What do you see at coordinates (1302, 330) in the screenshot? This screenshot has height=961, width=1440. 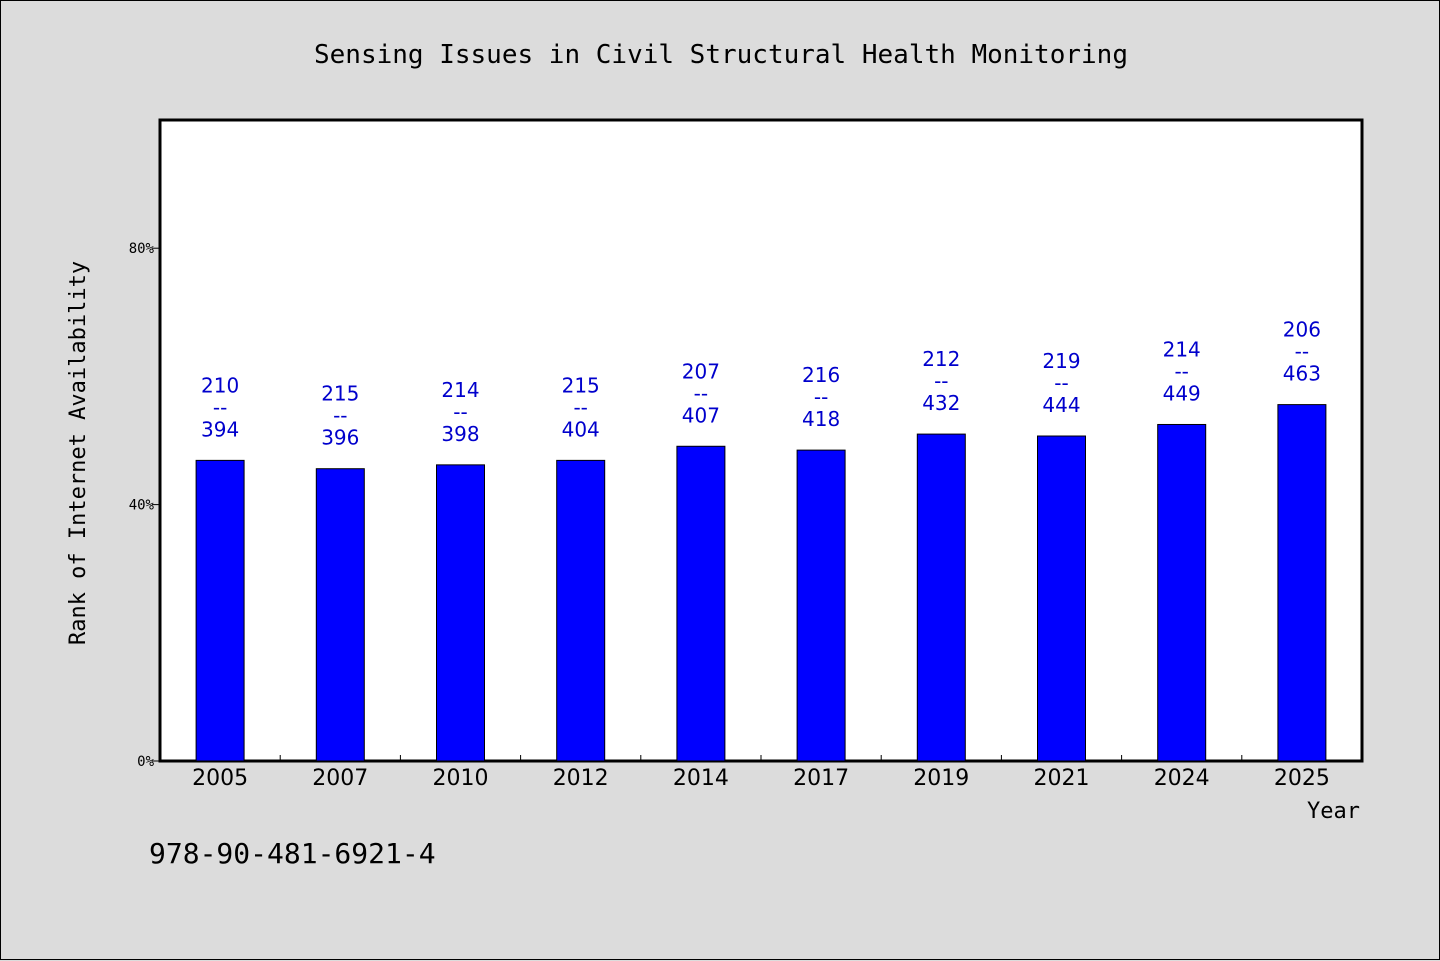 I see `data-label-top: 206` at bounding box center [1302, 330].